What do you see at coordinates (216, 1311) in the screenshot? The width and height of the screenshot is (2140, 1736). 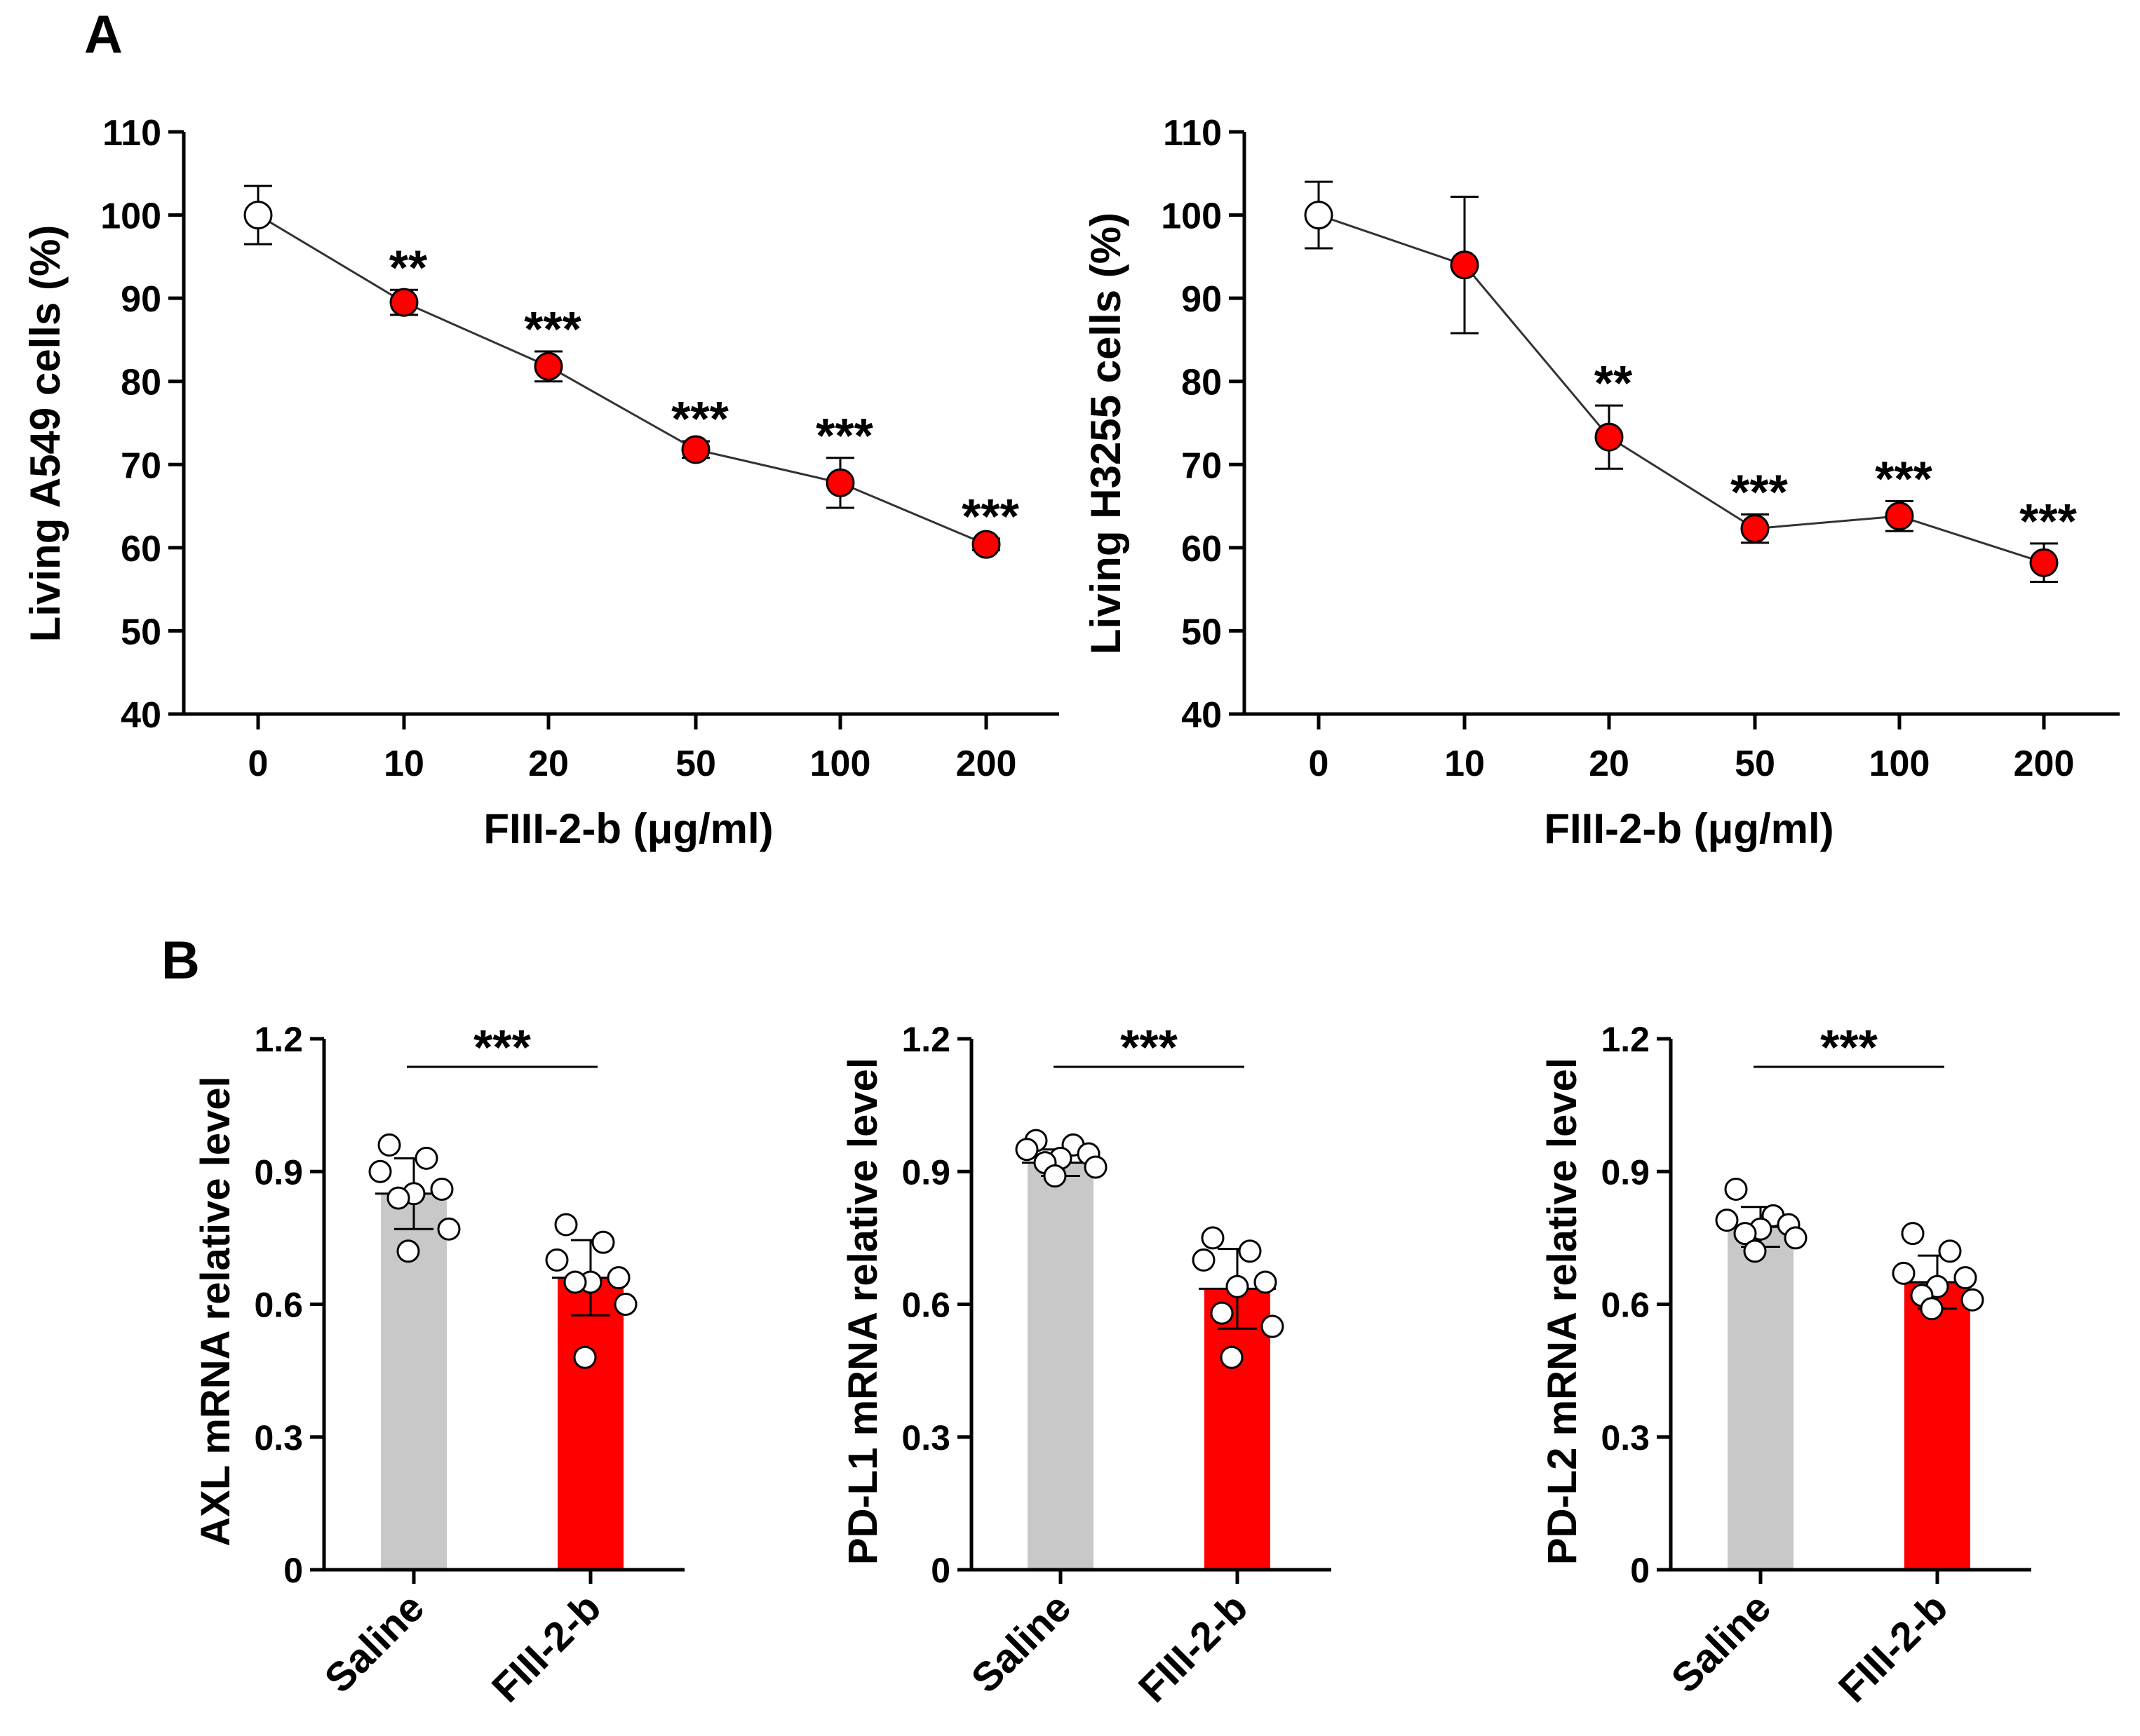 I see `y-axis-label: AXL mRNA relative level` at bounding box center [216, 1311].